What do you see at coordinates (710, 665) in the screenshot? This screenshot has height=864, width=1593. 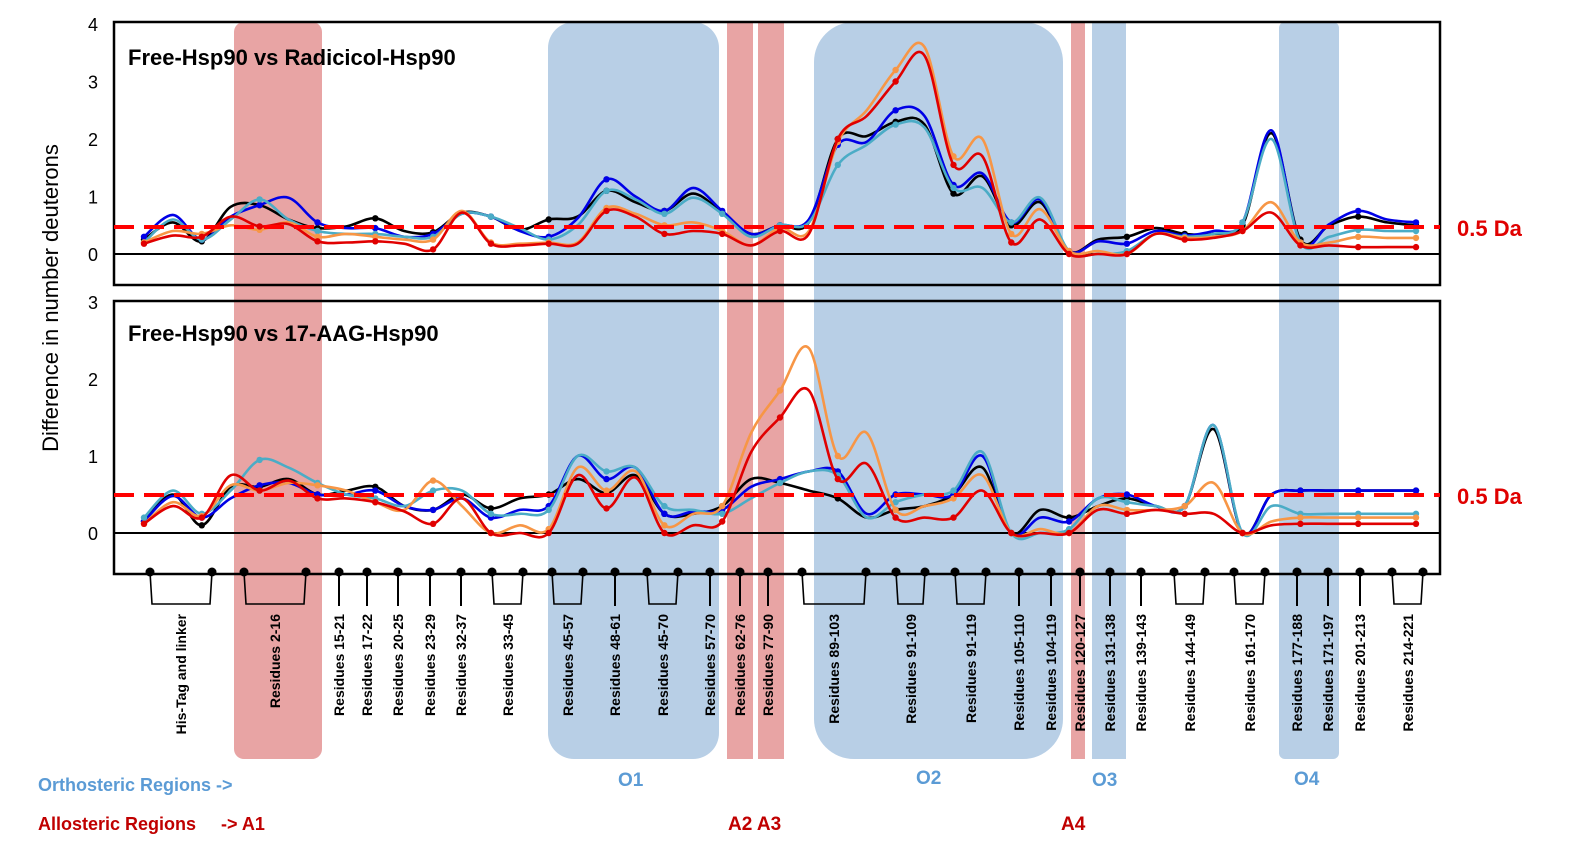 I see `peptide-label: Residues 57-70` at bounding box center [710, 665].